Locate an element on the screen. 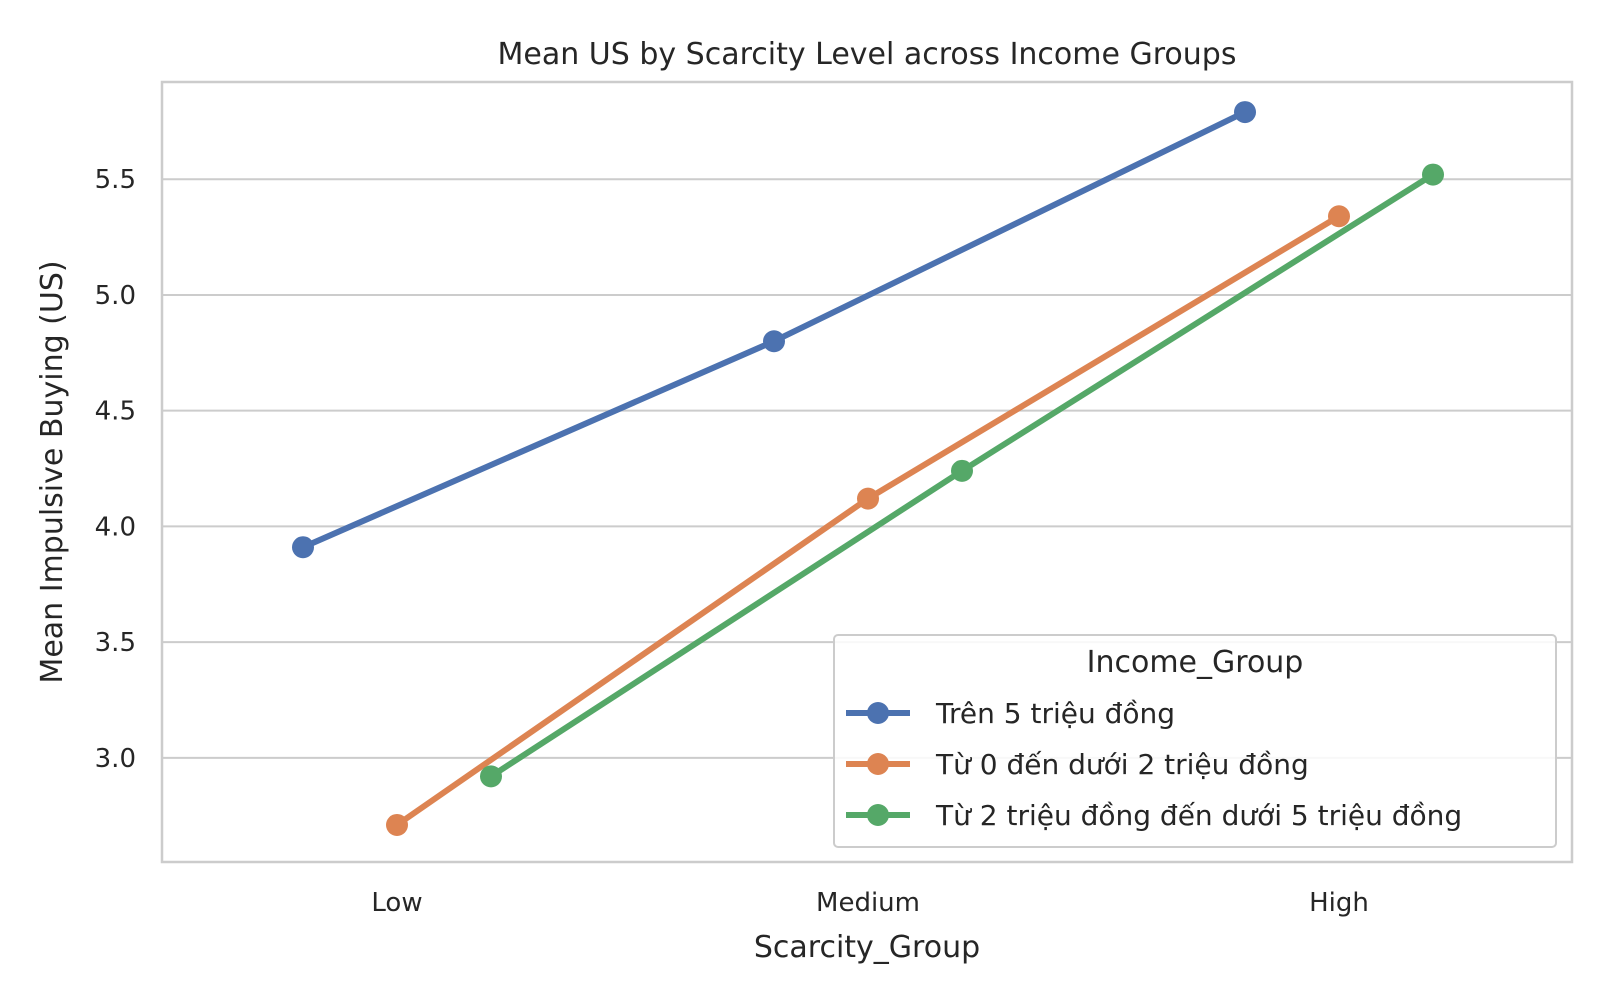  y-axis-ticks: 3.0 3.5 4.0 4.5 5.0 5.5 is located at coordinates (115, 469).